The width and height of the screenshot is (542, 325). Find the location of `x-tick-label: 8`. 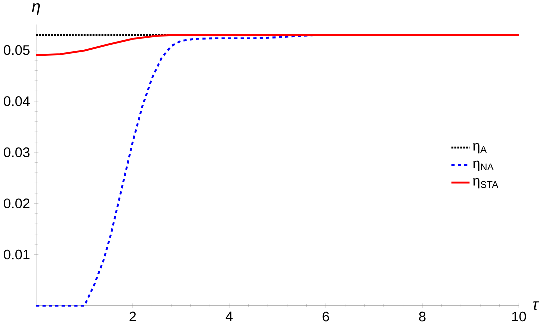

x-tick-label: 8 is located at coordinates (422, 317).